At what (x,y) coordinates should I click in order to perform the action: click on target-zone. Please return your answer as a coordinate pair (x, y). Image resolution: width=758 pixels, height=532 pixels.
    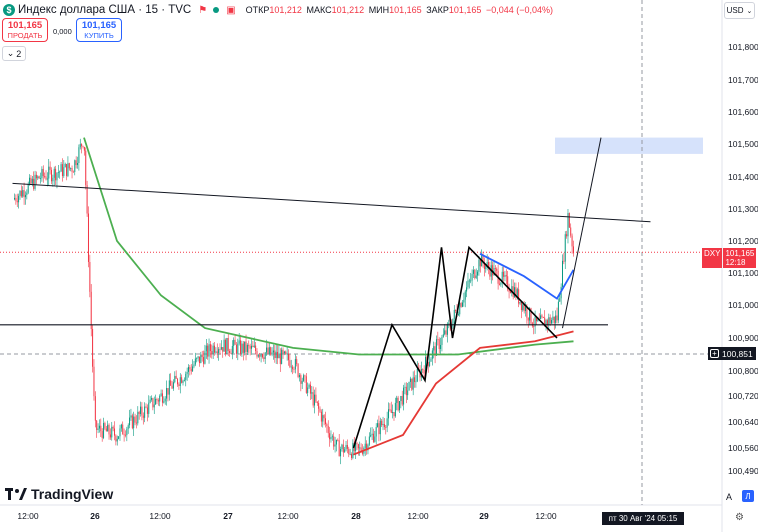
    Looking at the image, I should click on (629, 145).